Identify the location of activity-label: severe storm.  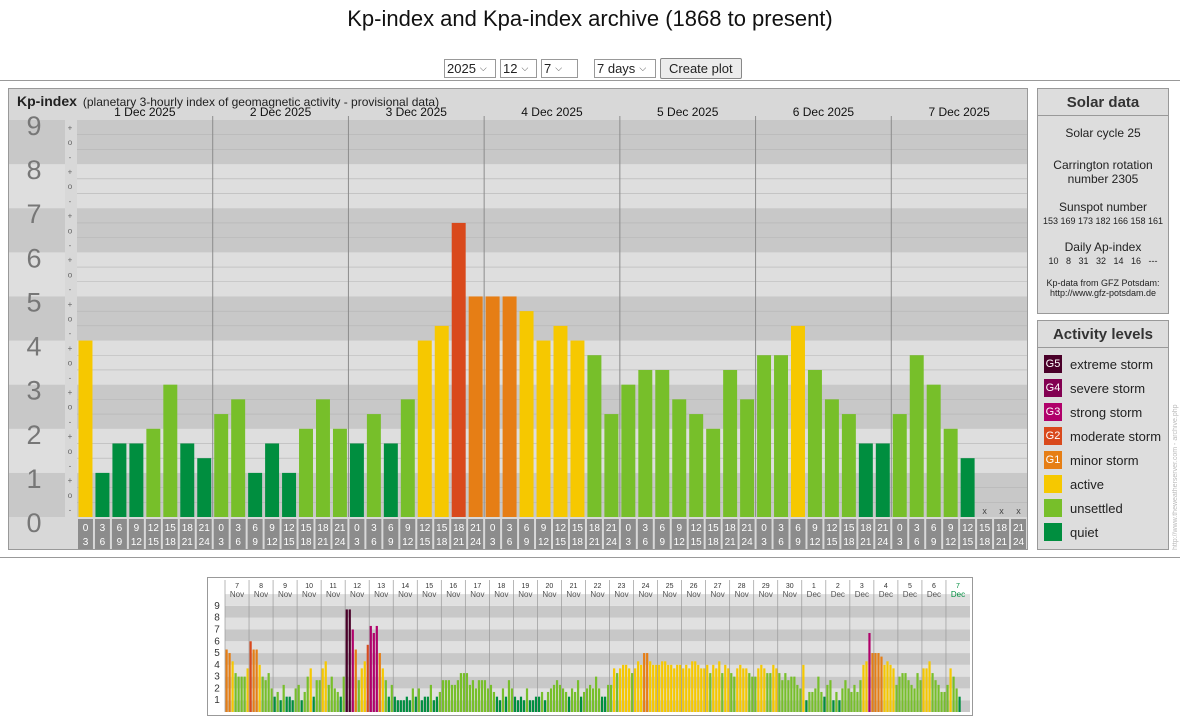
(1108, 388).